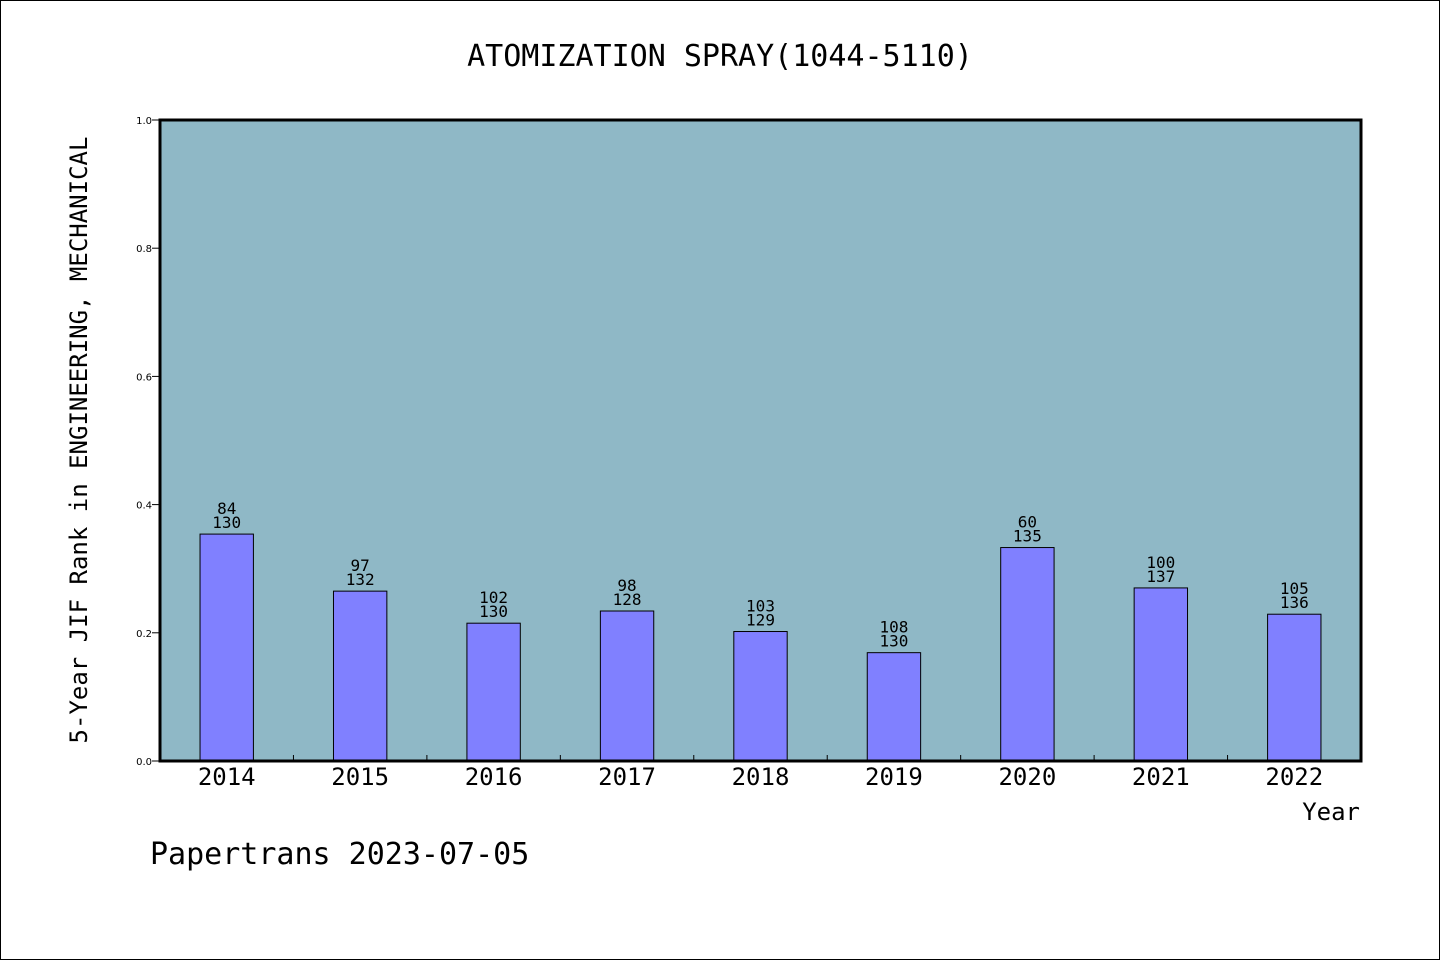 The width and height of the screenshot is (1440, 960). Describe the element at coordinates (1027, 522) in the screenshot. I see `bar-rank-label: 60` at that location.